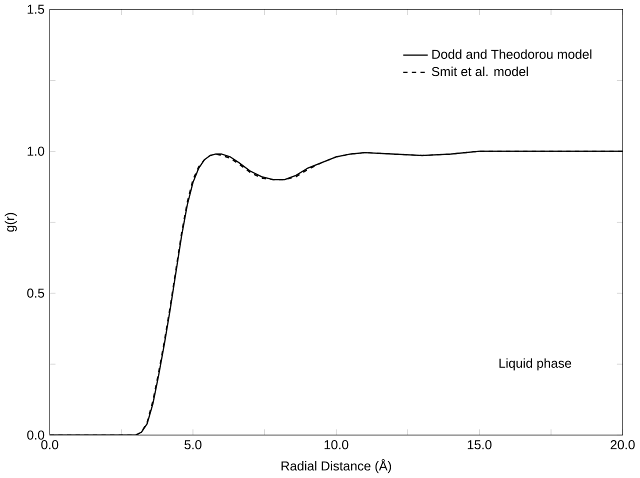  Describe the element at coordinates (36, 9) in the screenshot. I see `y-tick-label: 1.5` at that location.